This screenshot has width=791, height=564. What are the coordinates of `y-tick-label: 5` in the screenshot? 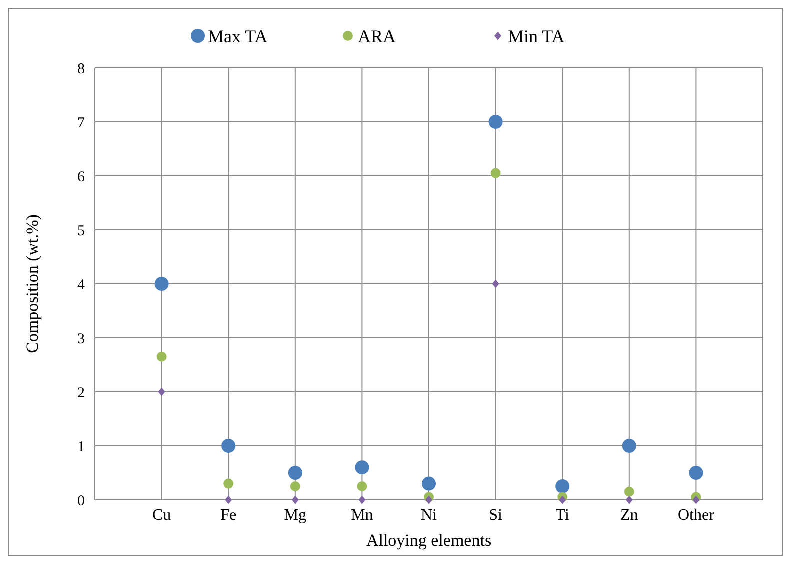 It's located at (81, 231).